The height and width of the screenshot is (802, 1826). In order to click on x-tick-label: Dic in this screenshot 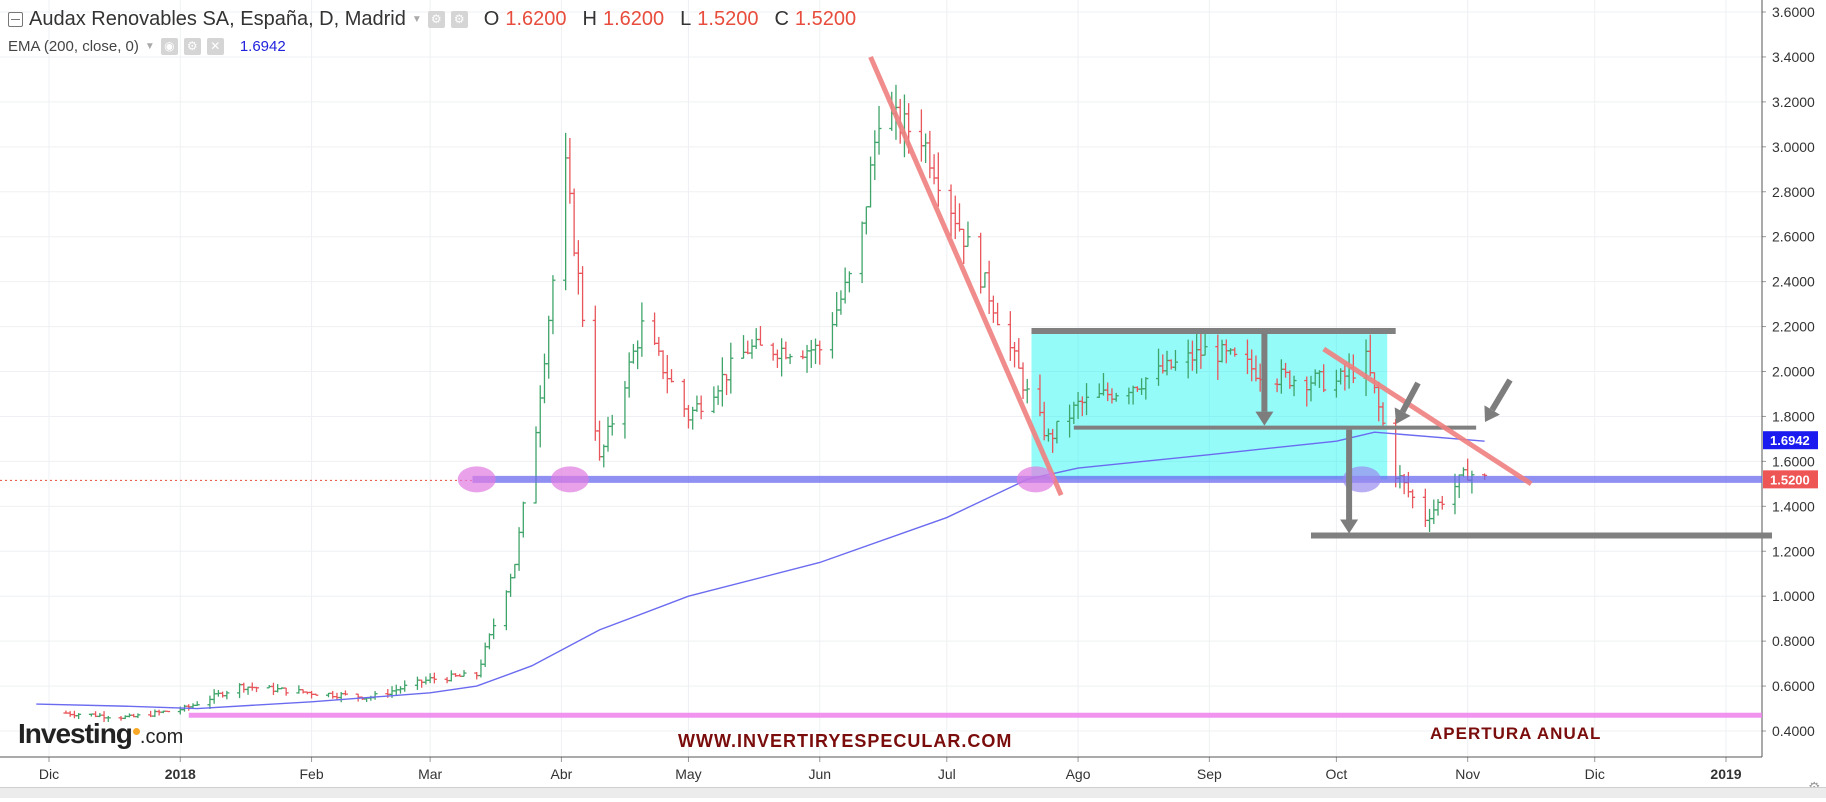, I will do `click(49, 774)`.